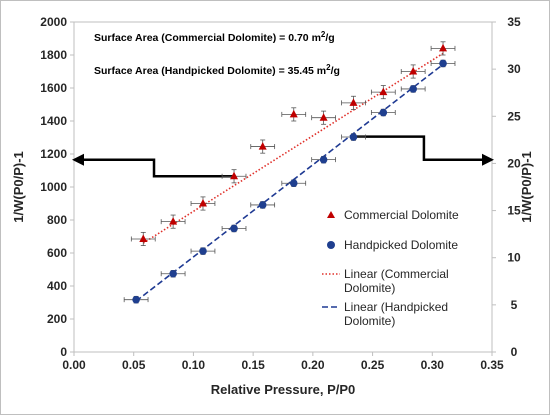 This screenshot has height=419, width=550. Describe the element at coordinates (253, 365) in the screenshot. I see `x-tick-label: 0.15` at that location.